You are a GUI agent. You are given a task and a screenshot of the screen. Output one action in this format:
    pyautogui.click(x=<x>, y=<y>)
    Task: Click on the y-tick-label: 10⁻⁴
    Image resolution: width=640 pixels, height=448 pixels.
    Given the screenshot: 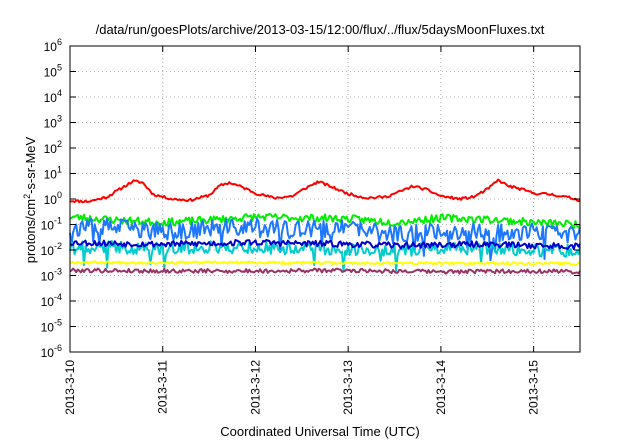 What is the action you would take?
    pyautogui.click(x=51, y=300)
    